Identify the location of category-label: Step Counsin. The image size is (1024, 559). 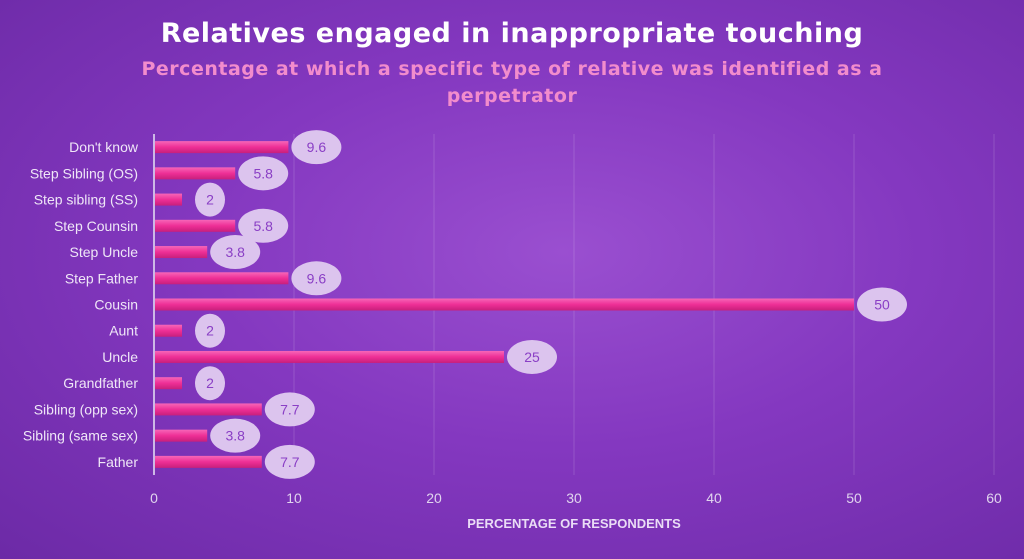
(96, 226).